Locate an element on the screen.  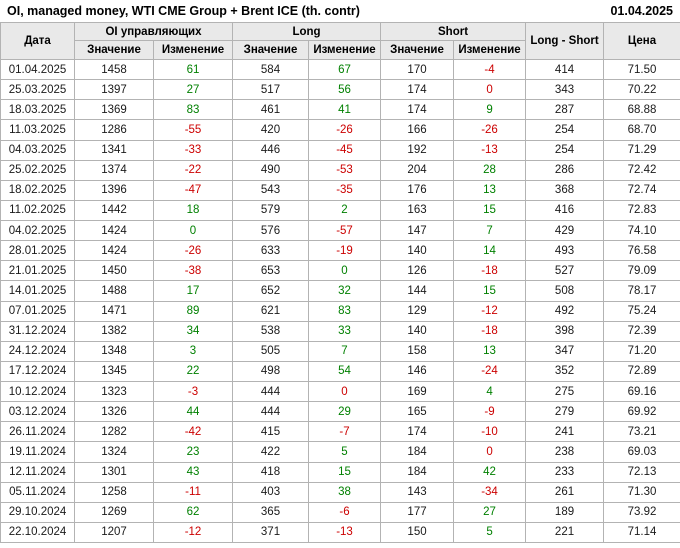
price-cell: 75.24 is located at coordinates (641, 311).